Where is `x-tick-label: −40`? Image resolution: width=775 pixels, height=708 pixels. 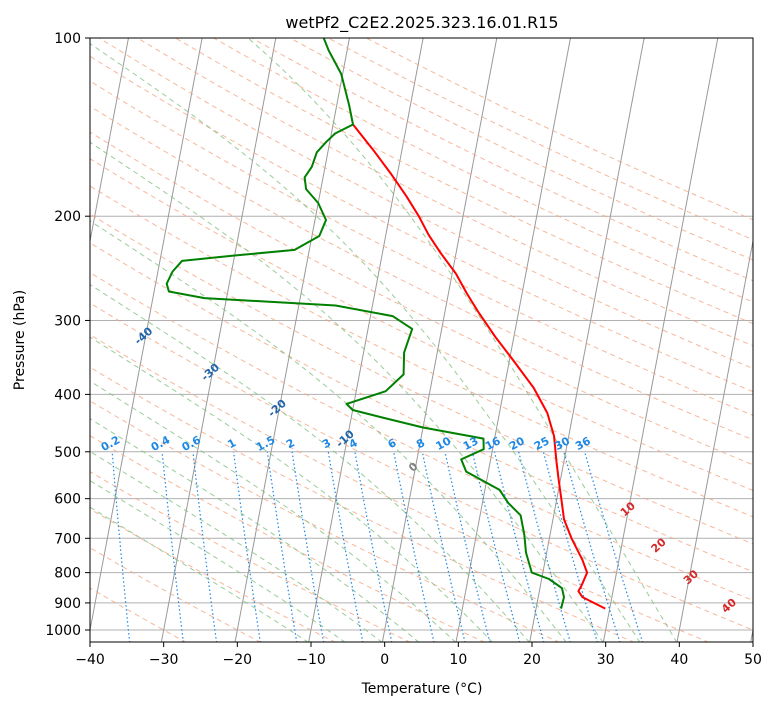
x-tick-label: −40 is located at coordinates (90, 660).